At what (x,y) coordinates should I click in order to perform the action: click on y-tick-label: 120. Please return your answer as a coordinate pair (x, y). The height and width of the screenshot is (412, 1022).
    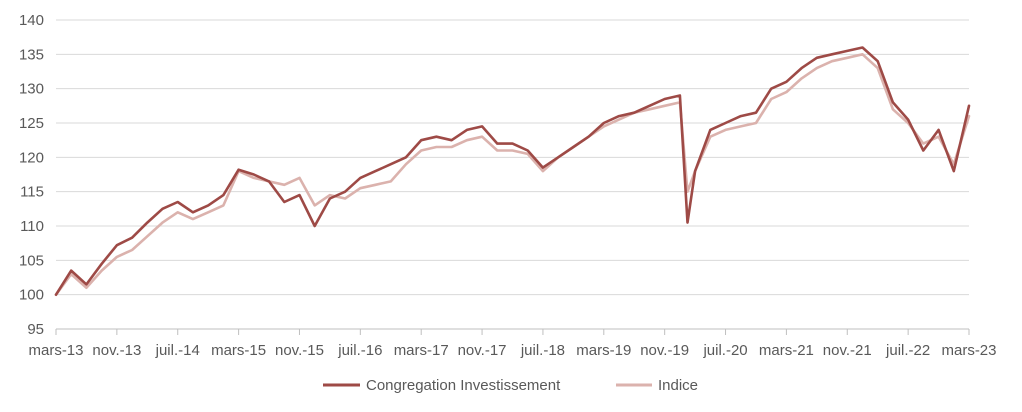
    Looking at the image, I should click on (31, 157).